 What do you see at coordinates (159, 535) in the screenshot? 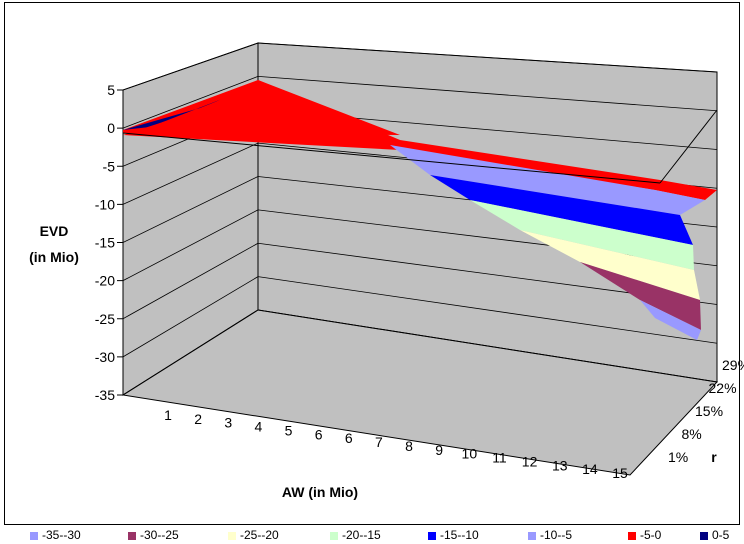
I see `legend-label: -30--25` at bounding box center [159, 535].